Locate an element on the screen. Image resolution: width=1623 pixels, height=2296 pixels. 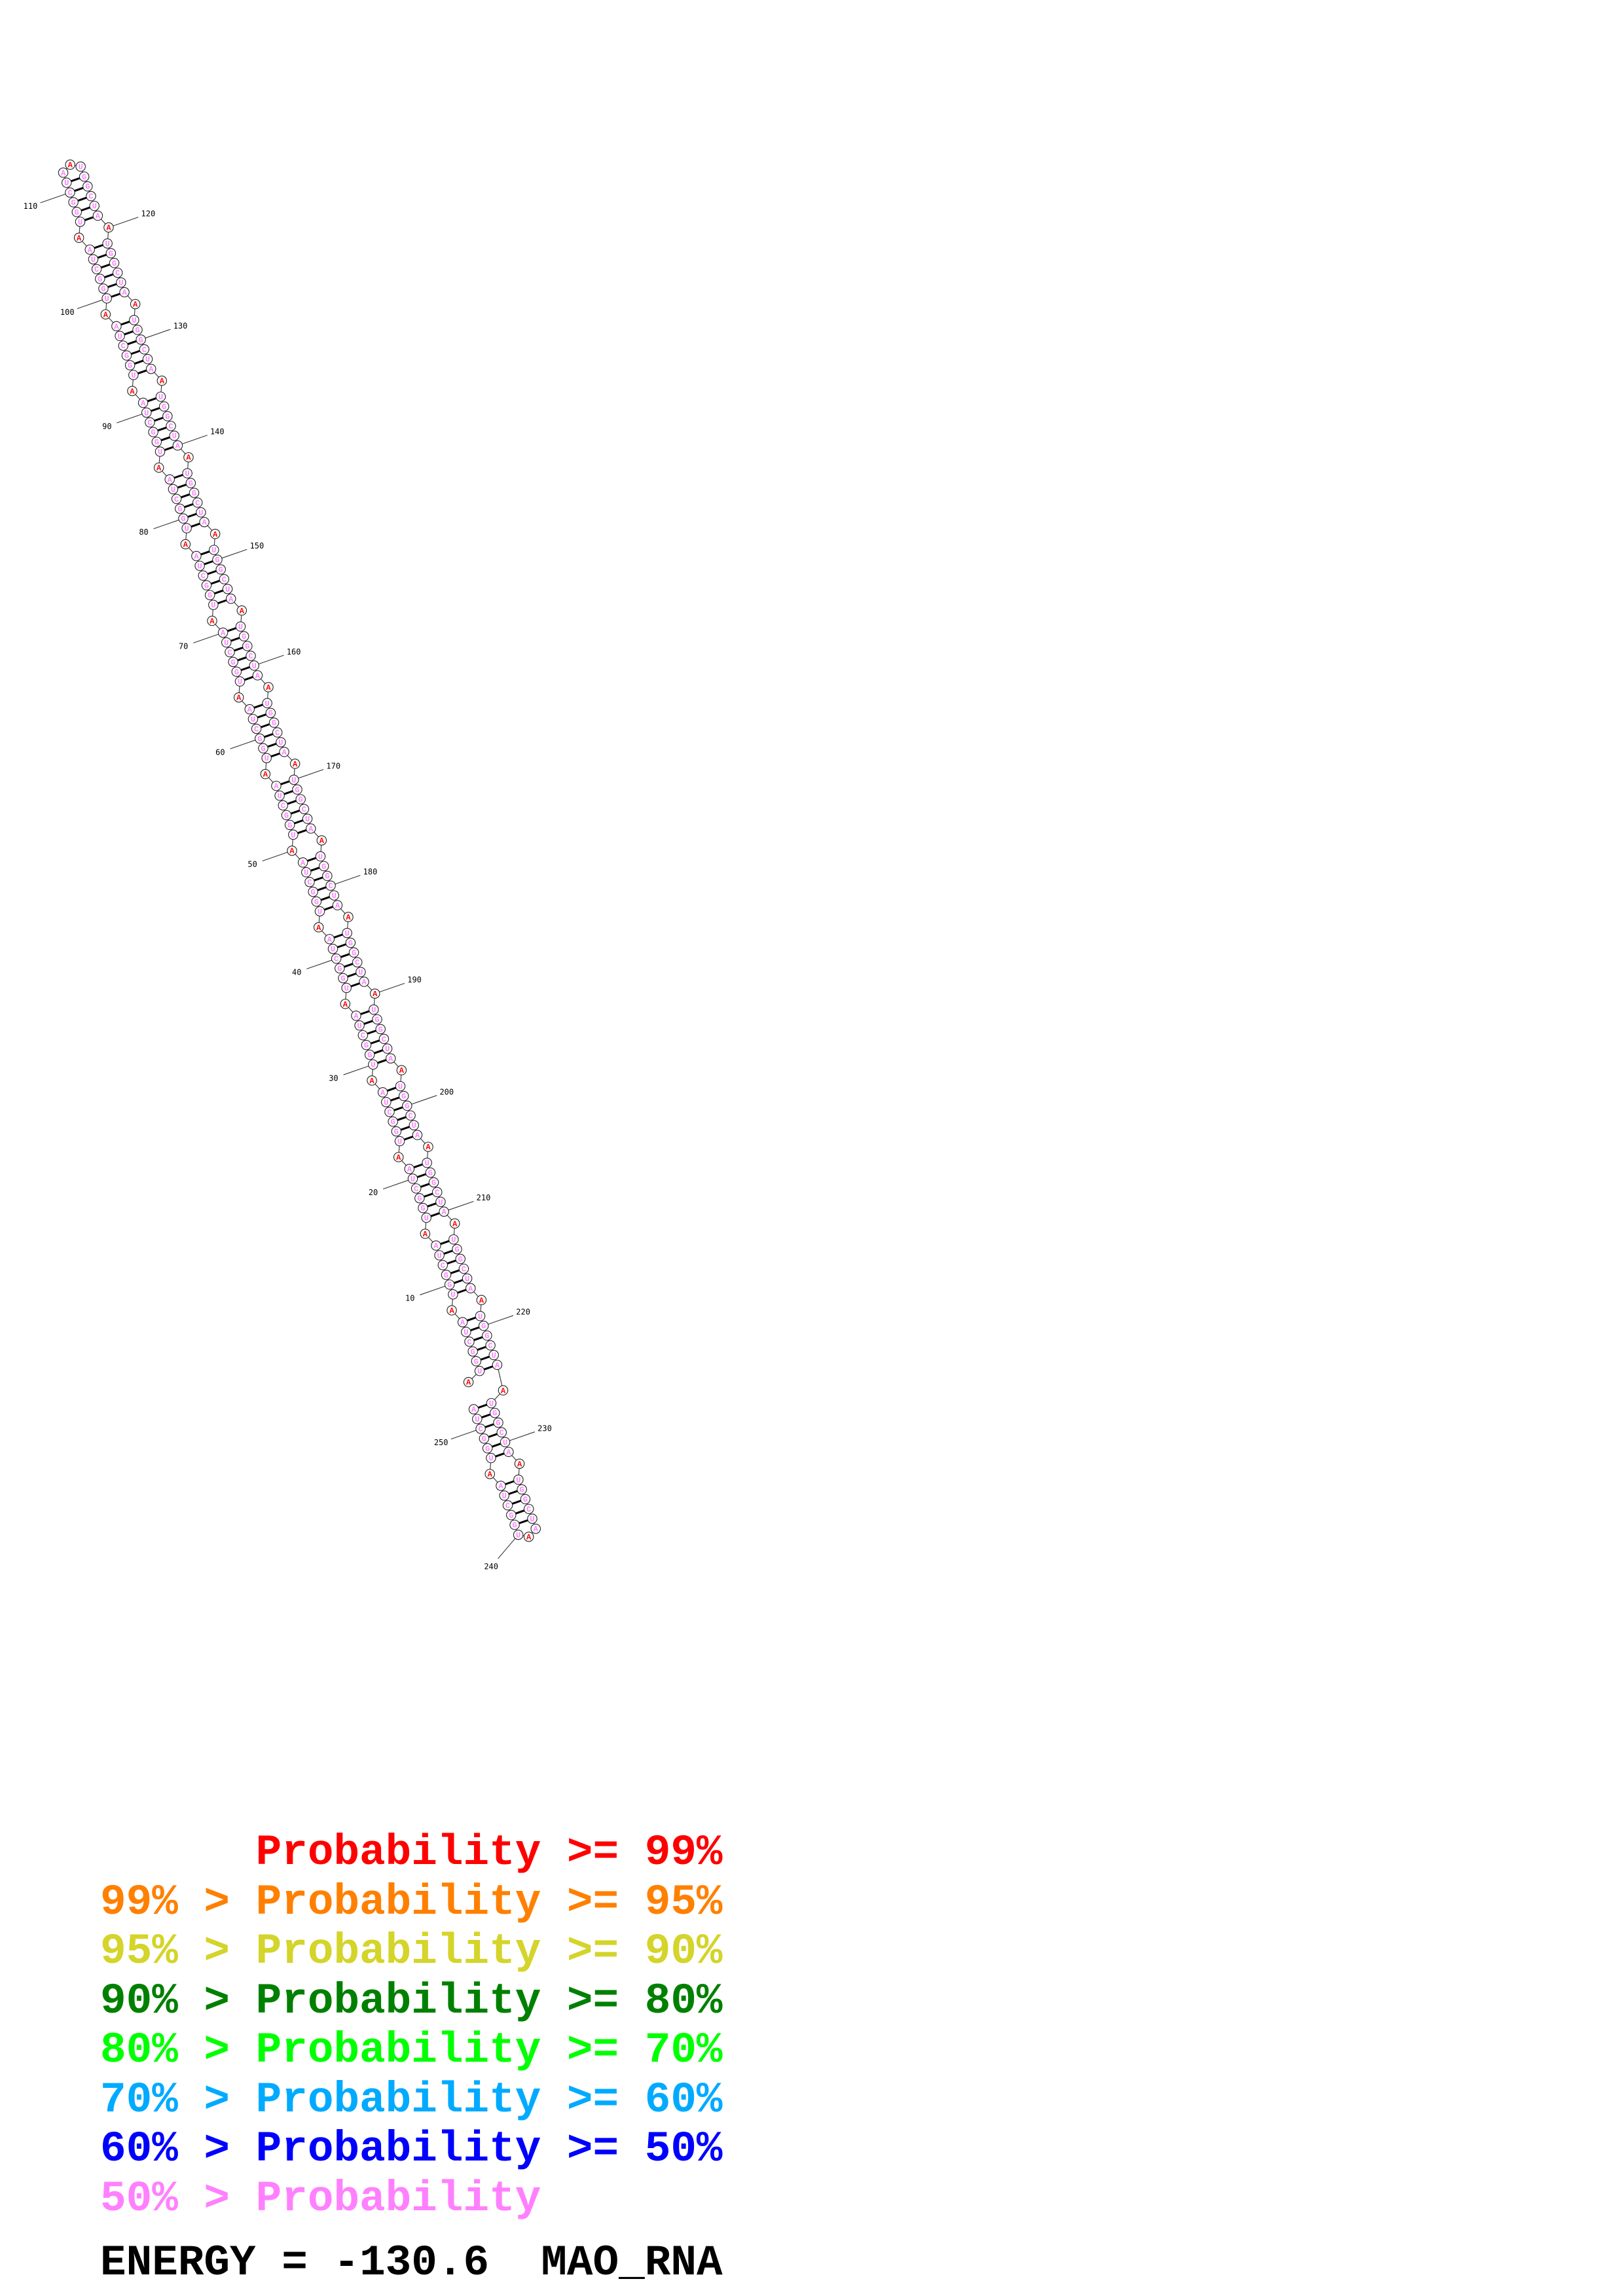
legend-row: 50% > Probability is located at coordinates (411, 2199).